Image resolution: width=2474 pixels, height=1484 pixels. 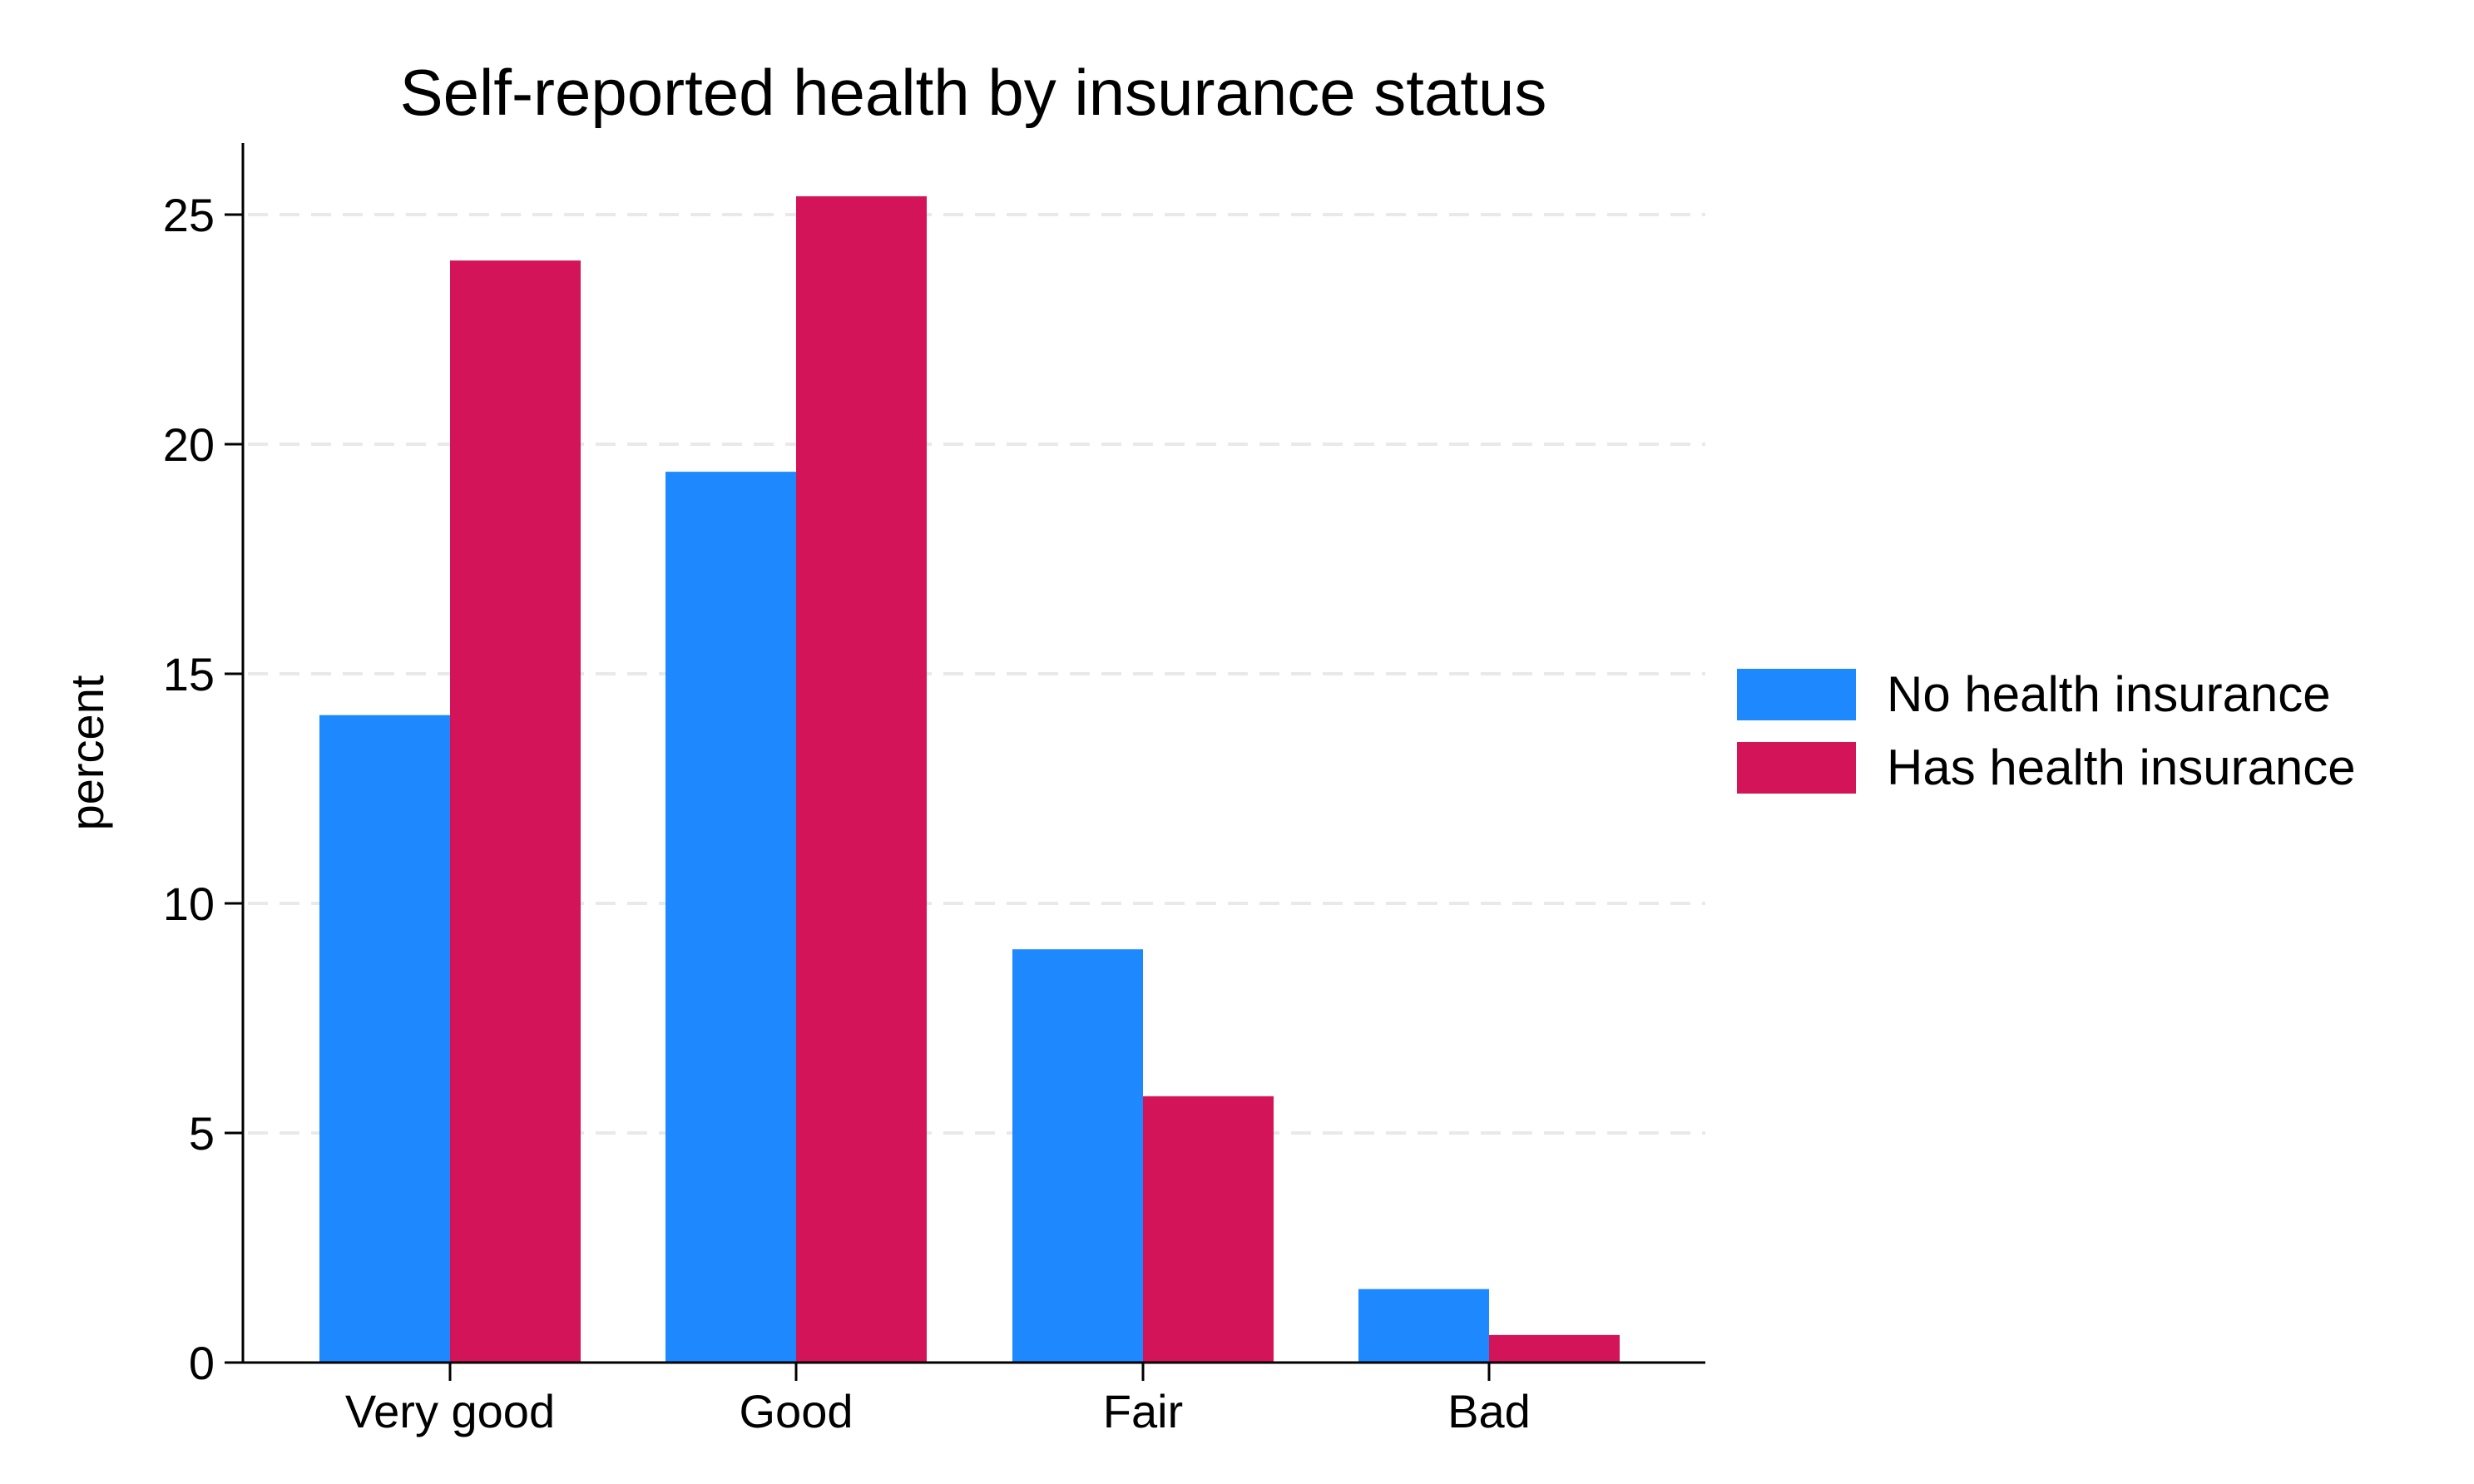 What do you see at coordinates (974, 92) in the screenshot?
I see `chart-title: Self-reported health by insurance status` at bounding box center [974, 92].